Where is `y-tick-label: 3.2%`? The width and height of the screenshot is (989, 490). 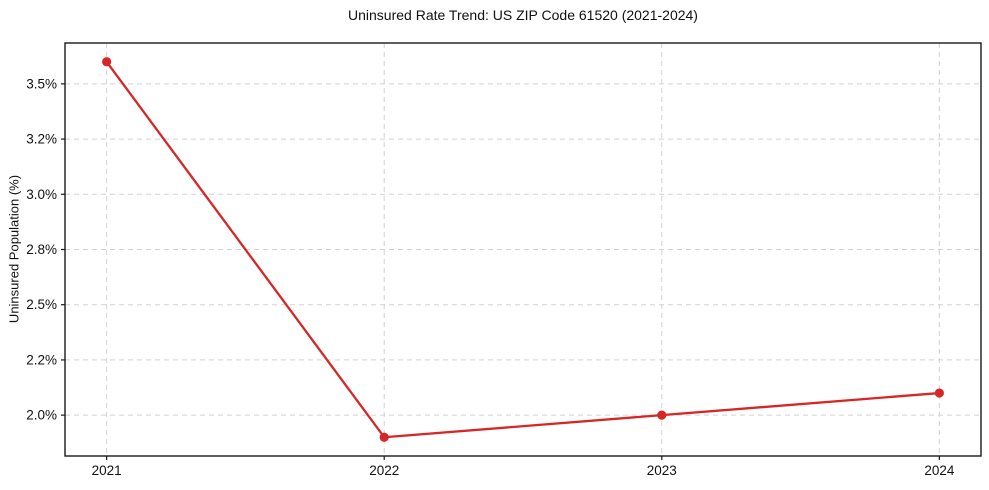 y-tick-label: 3.2% is located at coordinates (41, 139).